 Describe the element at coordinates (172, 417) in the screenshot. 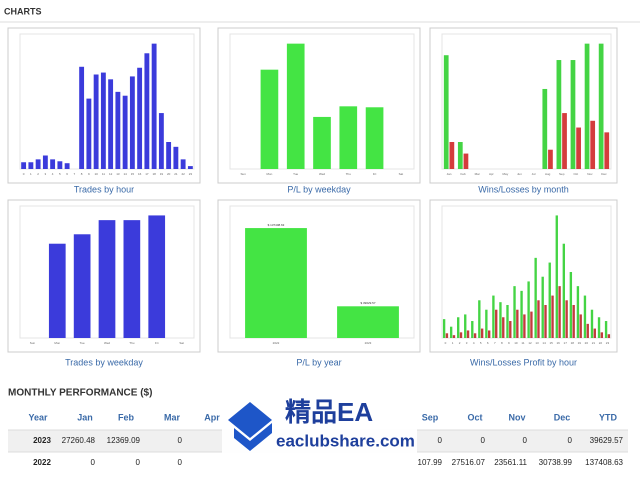

I see `column-header: Mar` at that location.